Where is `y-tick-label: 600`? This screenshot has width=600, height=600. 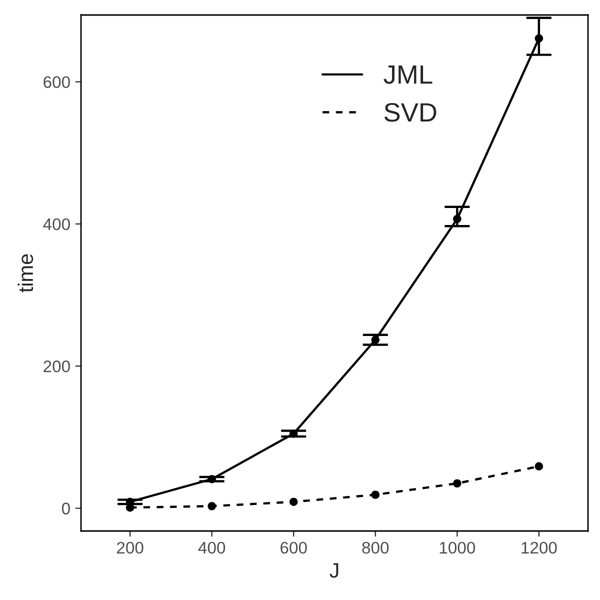 y-tick-label: 600 is located at coordinates (57, 82).